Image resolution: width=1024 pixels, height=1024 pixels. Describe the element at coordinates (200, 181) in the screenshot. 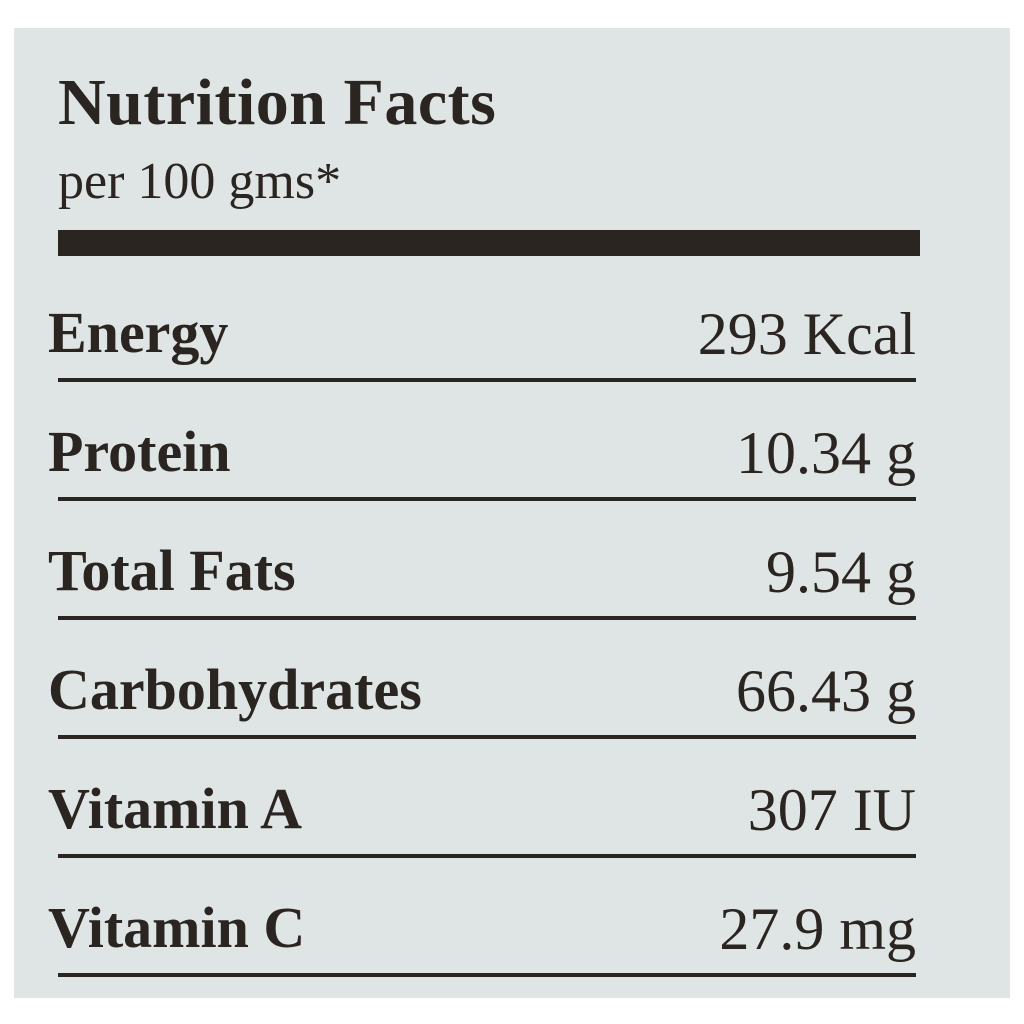

I see `subtitle: per 100 gms*` at that location.